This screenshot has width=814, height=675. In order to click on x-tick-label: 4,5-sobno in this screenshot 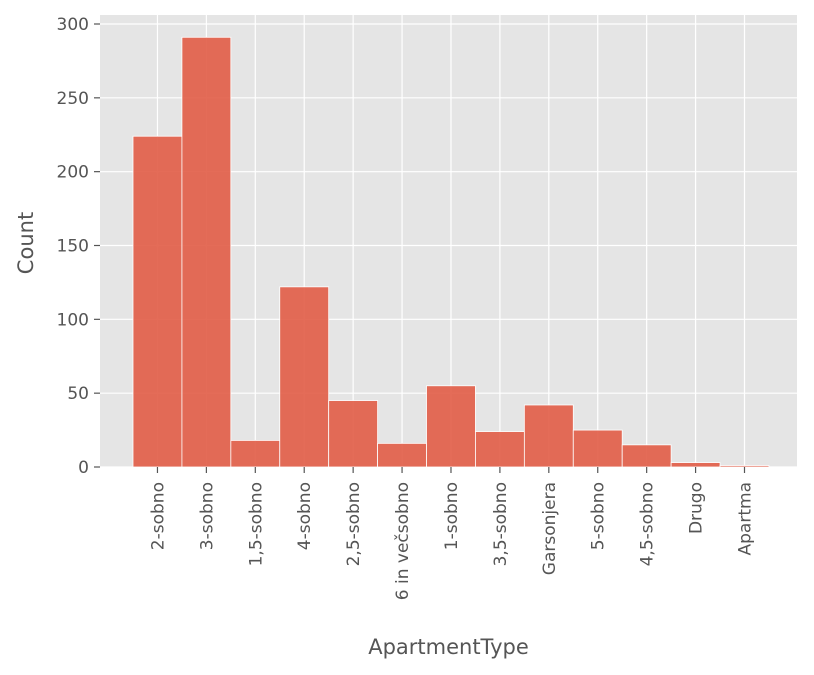, I will do `click(648, 524)`.